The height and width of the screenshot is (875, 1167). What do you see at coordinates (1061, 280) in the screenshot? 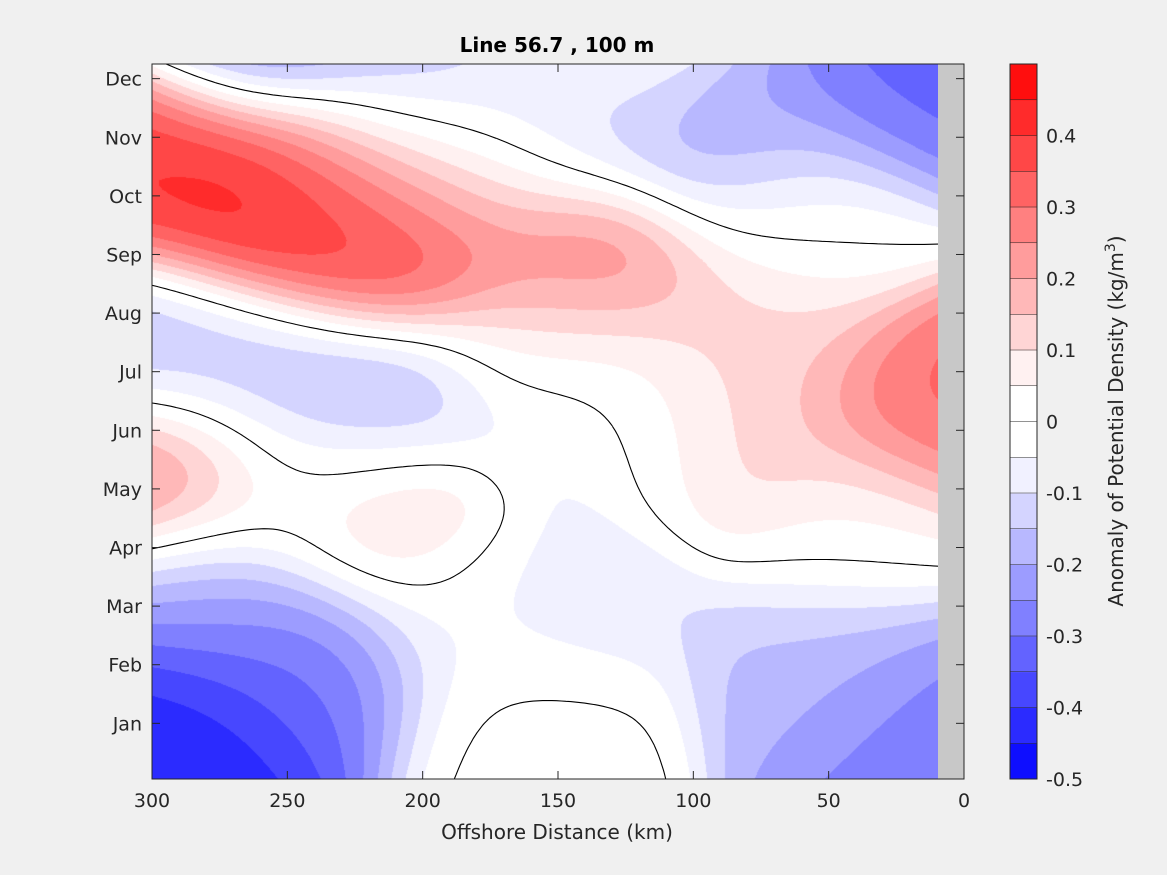
I see `colorbar-tick-label: 0.2` at bounding box center [1061, 280].